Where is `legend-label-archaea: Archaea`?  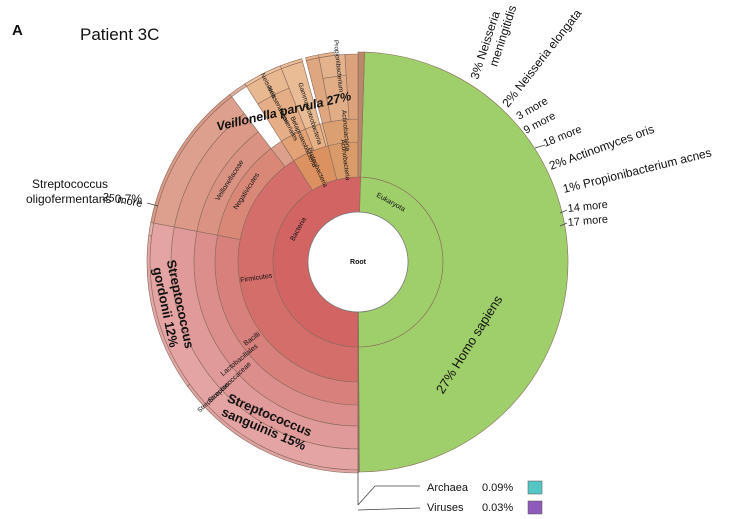 legend-label-archaea: Archaea is located at coordinates (448, 488).